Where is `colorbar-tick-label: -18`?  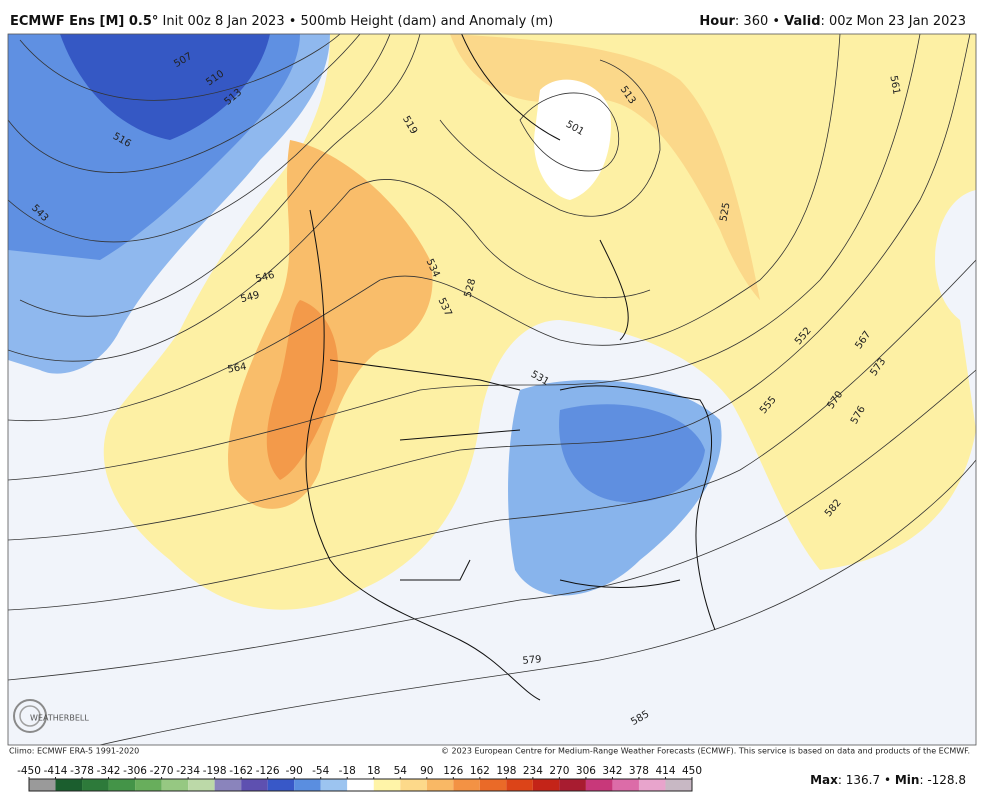
colorbar-tick-label: -18 is located at coordinates (347, 771).